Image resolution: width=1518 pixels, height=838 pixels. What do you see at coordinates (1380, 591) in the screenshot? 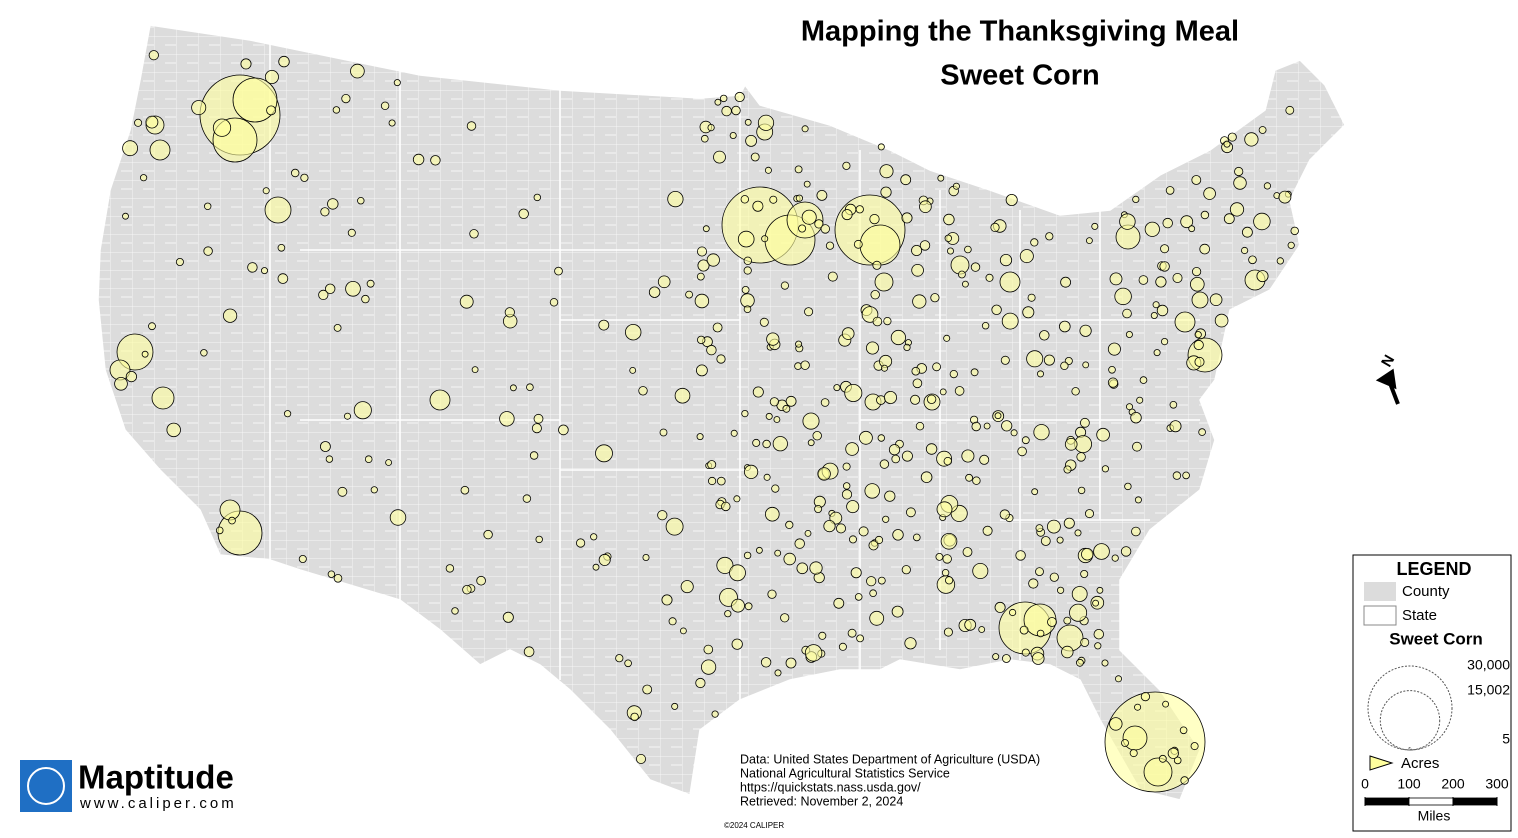
I see `legend-county-swatch` at bounding box center [1380, 591].